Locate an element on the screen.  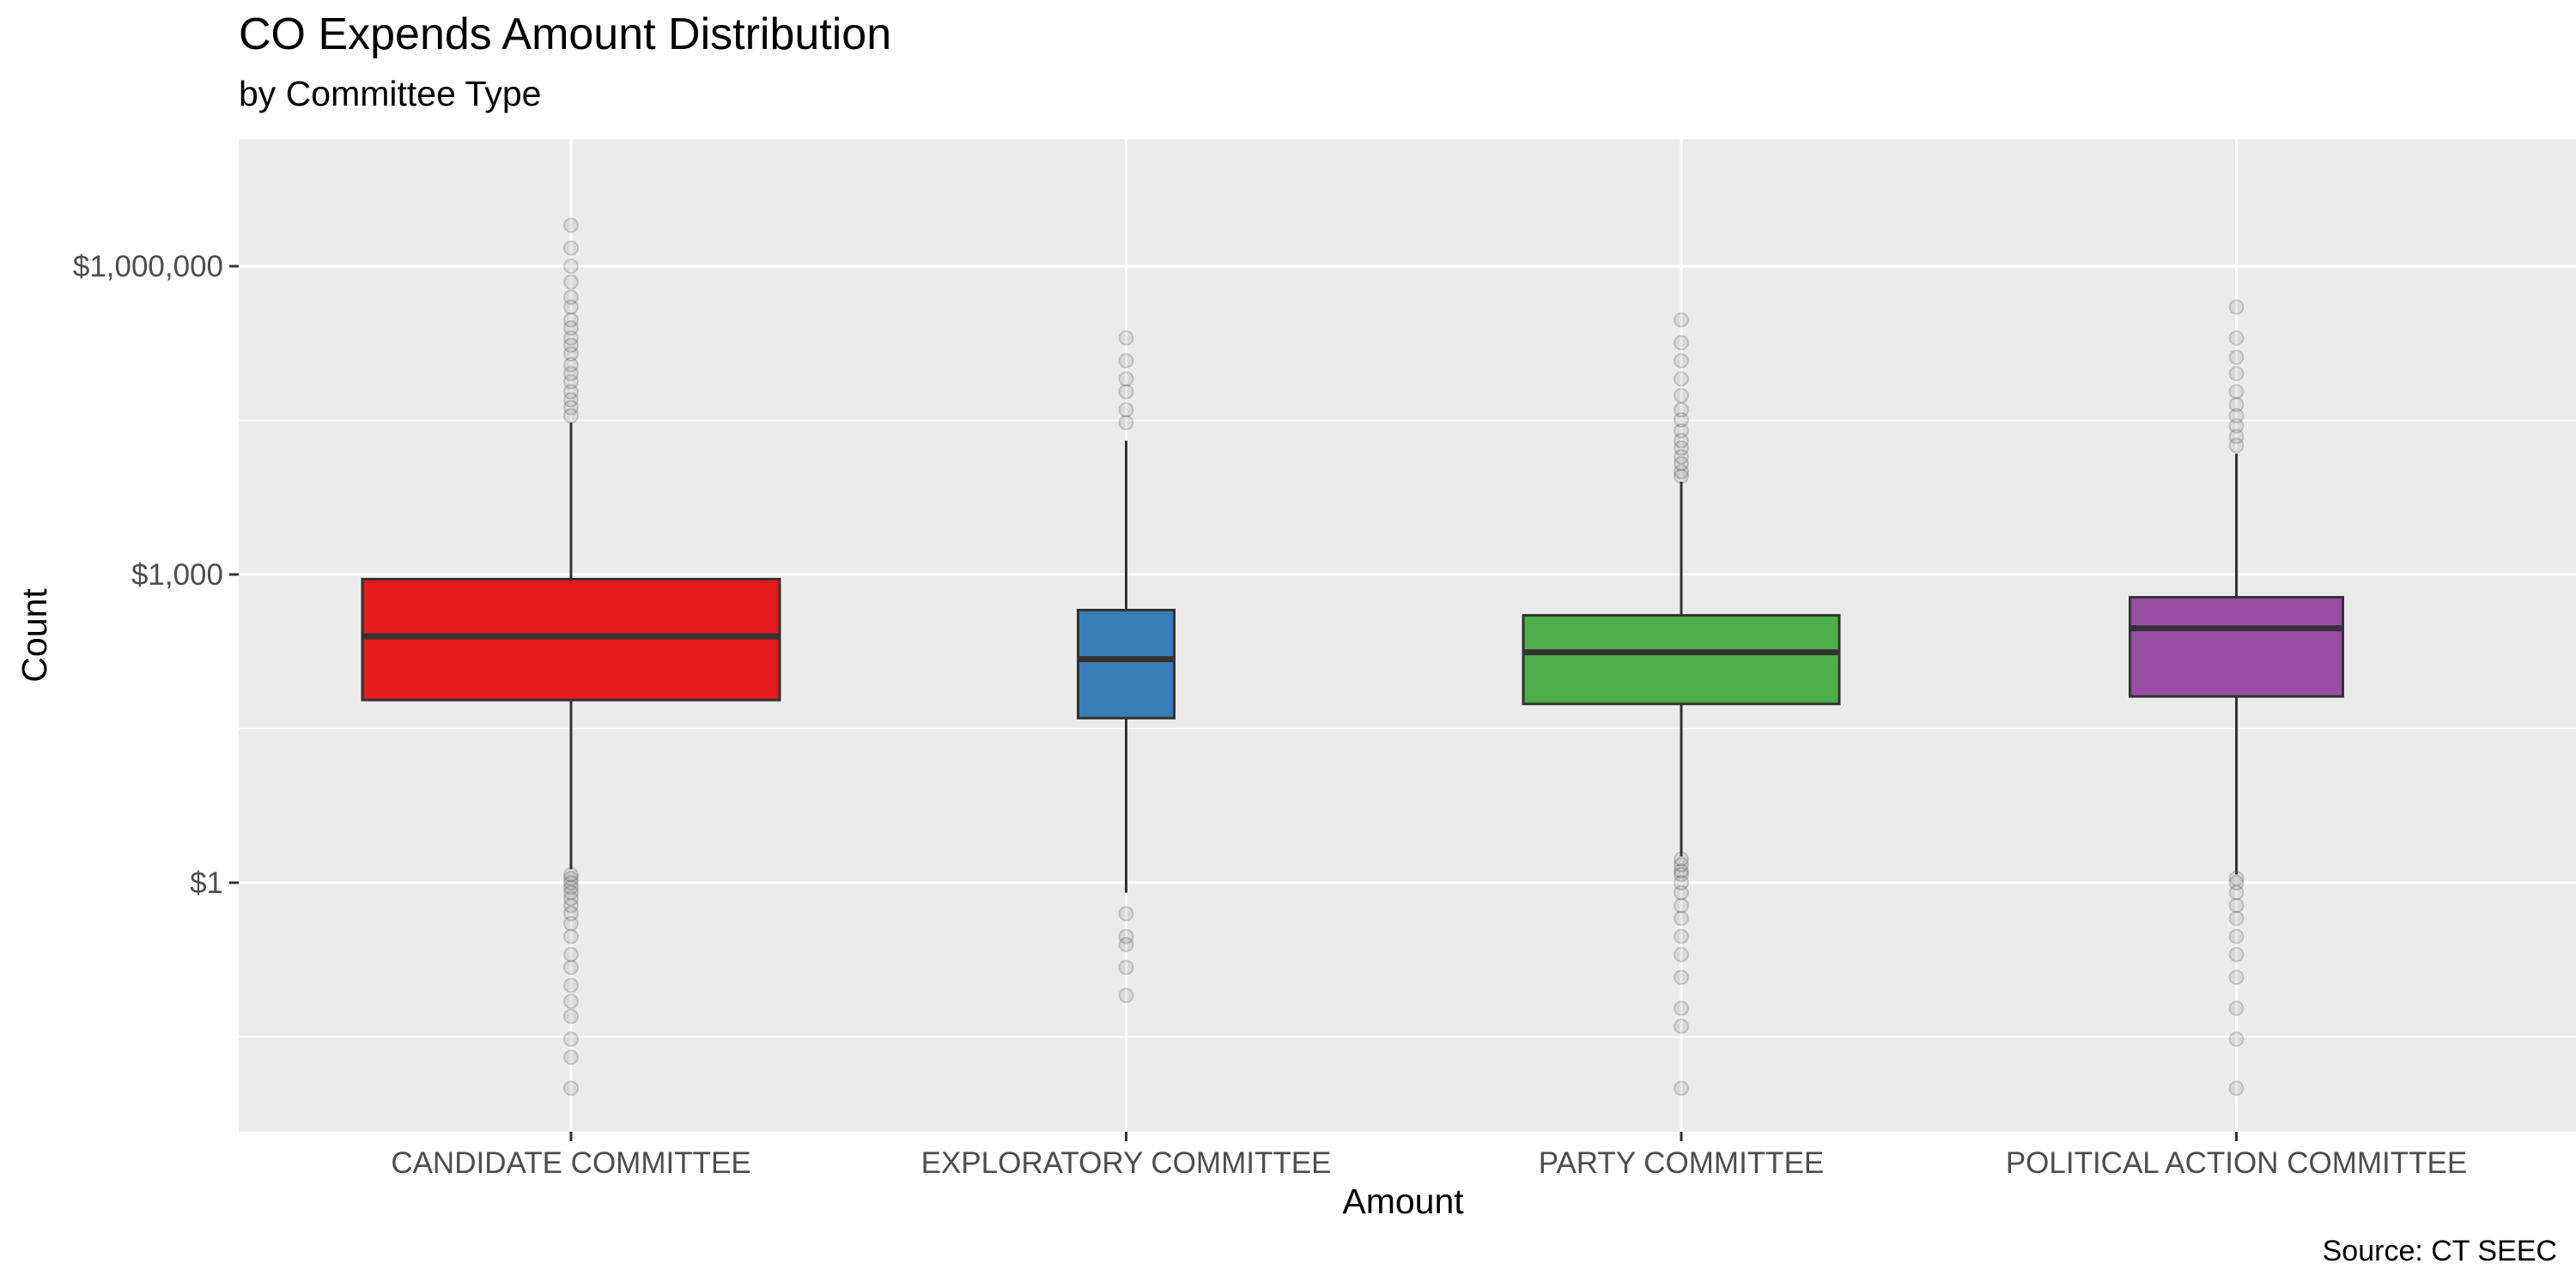
y-axis-title: Count is located at coordinates (34, 636).